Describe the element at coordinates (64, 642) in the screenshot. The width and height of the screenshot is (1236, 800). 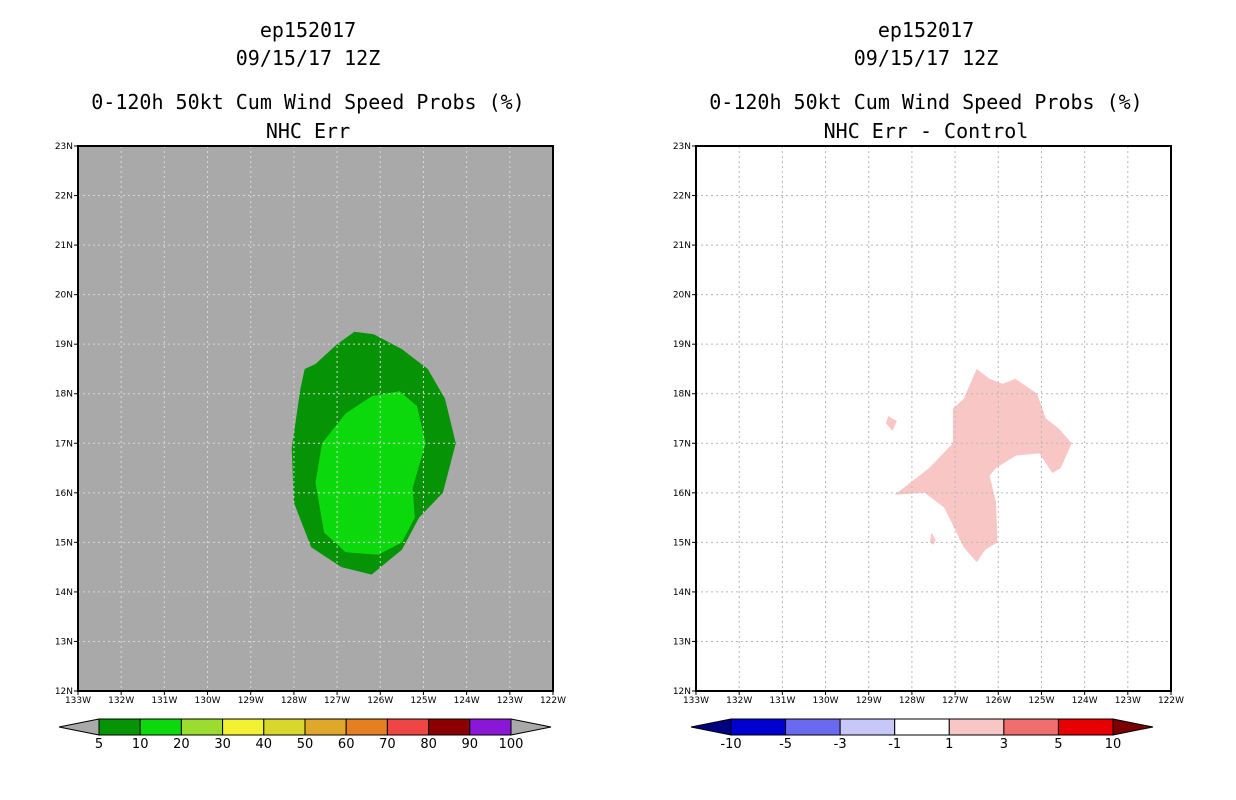
I see `left-lat-label: 13N` at that location.